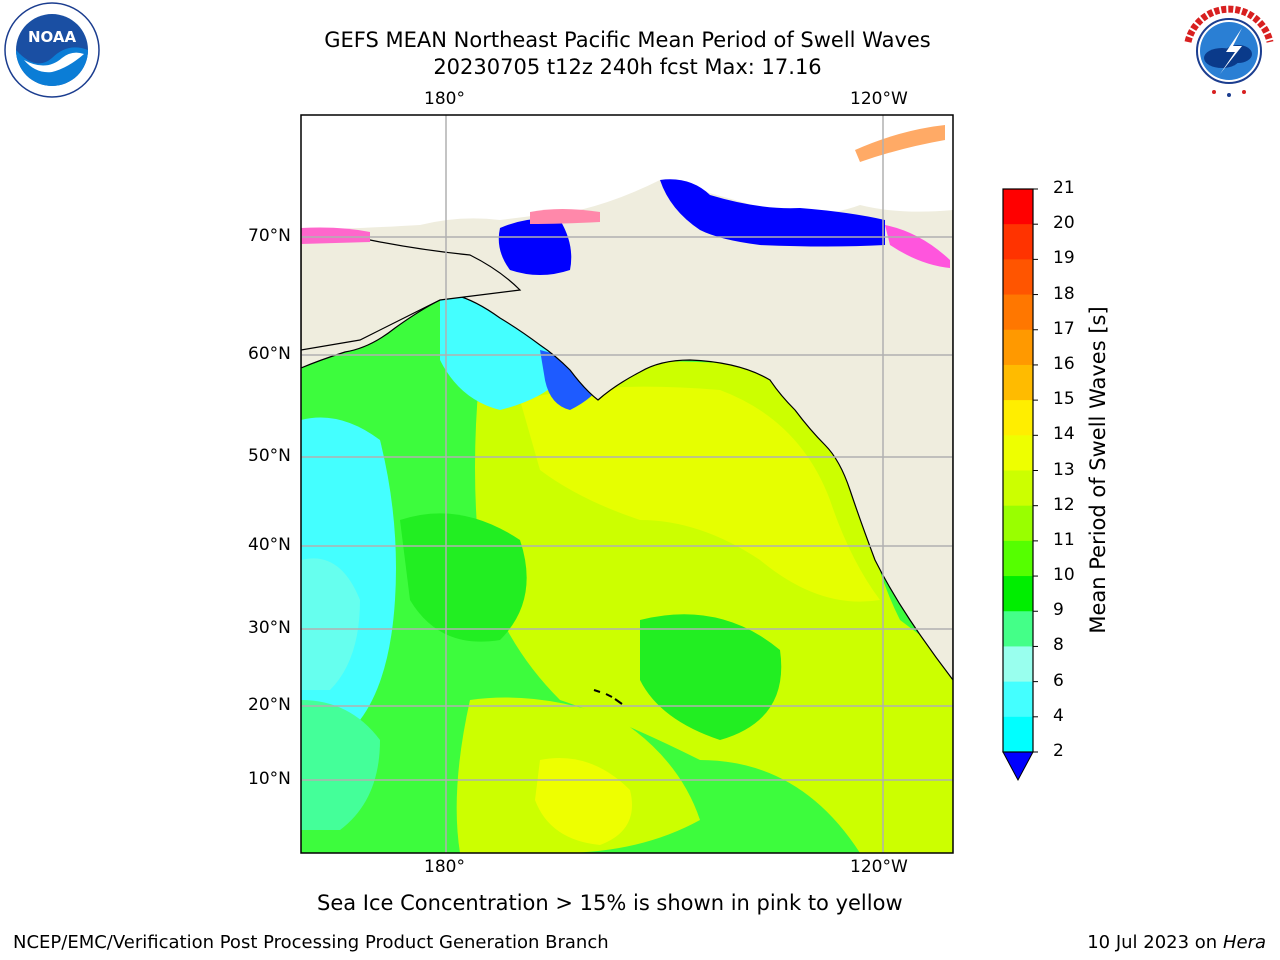 The height and width of the screenshot is (960, 1280). What do you see at coordinates (627, 172) in the screenshot?
I see `arctic-ocean` at bounding box center [627, 172].